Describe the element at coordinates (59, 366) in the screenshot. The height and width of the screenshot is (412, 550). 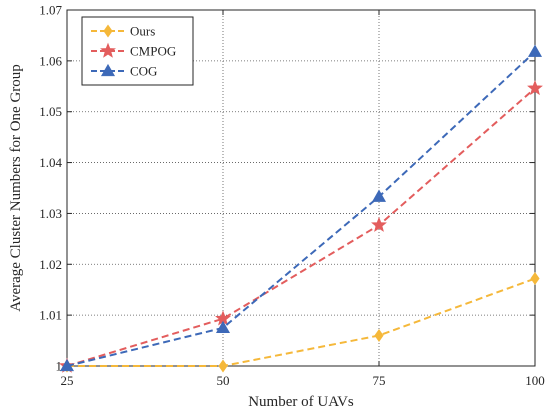
I see `y-tick-label: 1` at that location.